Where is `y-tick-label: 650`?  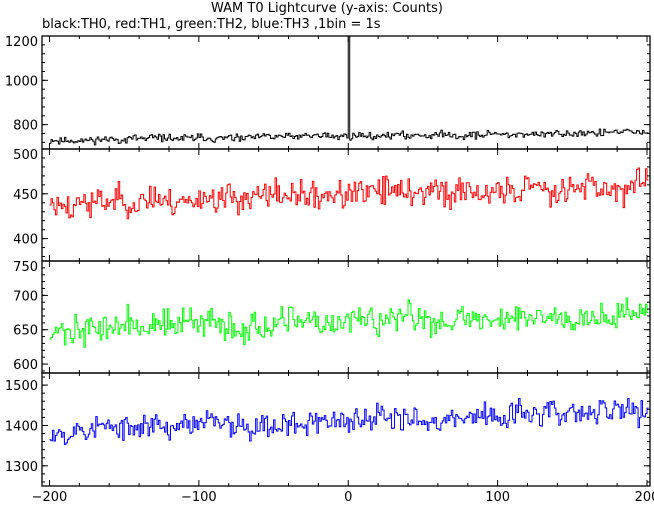
y-tick-label: 650 is located at coordinates (25, 331).